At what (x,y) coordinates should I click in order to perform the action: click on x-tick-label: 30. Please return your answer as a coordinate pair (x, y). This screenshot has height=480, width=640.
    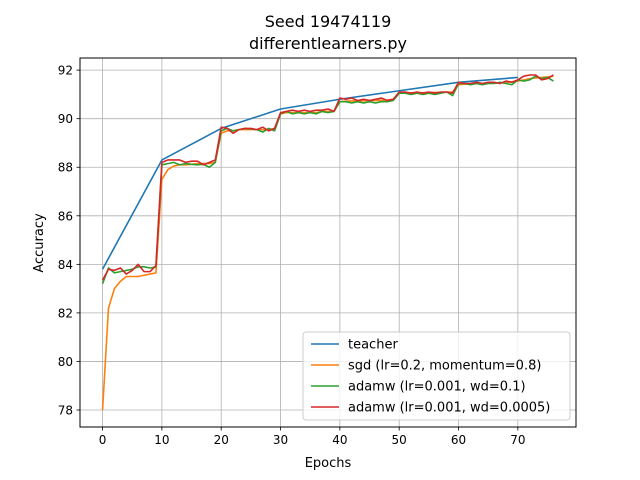
    Looking at the image, I should click on (280, 440).